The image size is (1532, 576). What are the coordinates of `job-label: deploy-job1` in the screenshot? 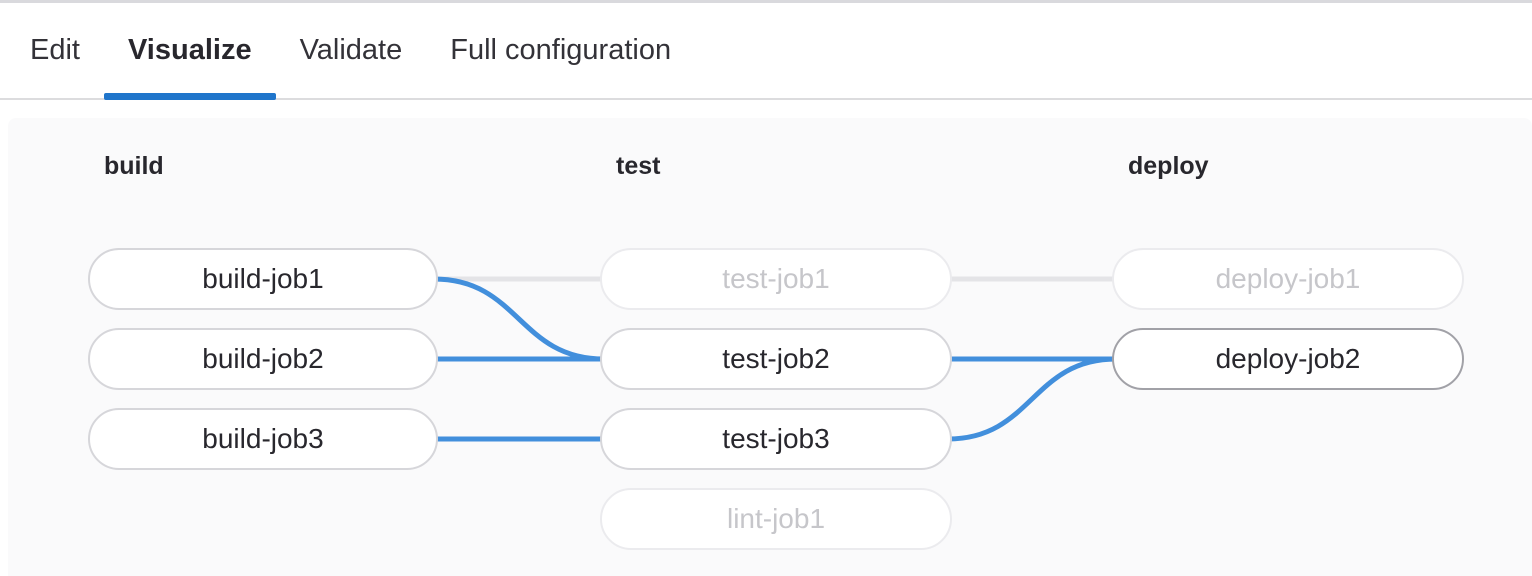 It's located at (1288, 278).